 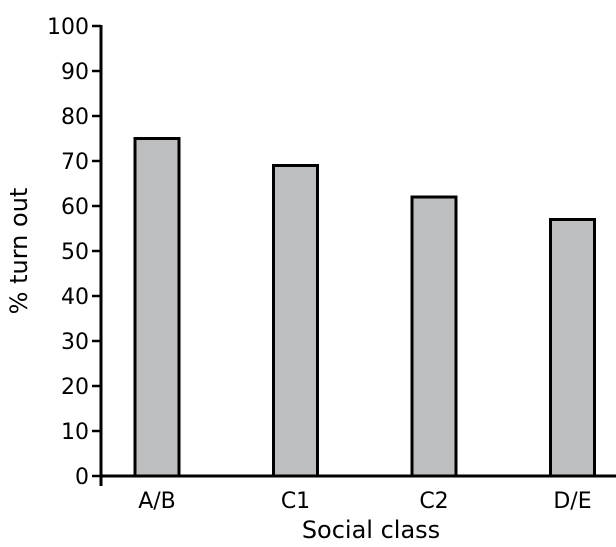 What do you see at coordinates (572, 501) in the screenshot?
I see `x-tick-label: D/E` at bounding box center [572, 501].